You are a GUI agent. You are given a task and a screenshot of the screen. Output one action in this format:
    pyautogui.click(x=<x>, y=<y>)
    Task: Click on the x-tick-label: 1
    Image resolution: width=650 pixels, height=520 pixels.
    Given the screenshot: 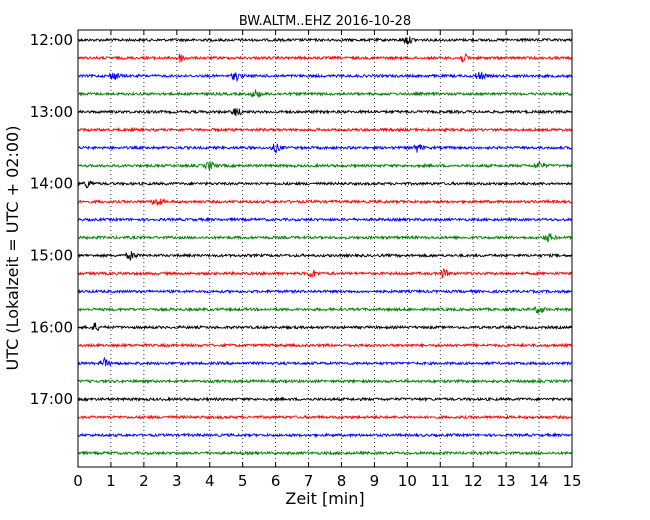 What is the action you would take?
    pyautogui.click(x=111, y=481)
    